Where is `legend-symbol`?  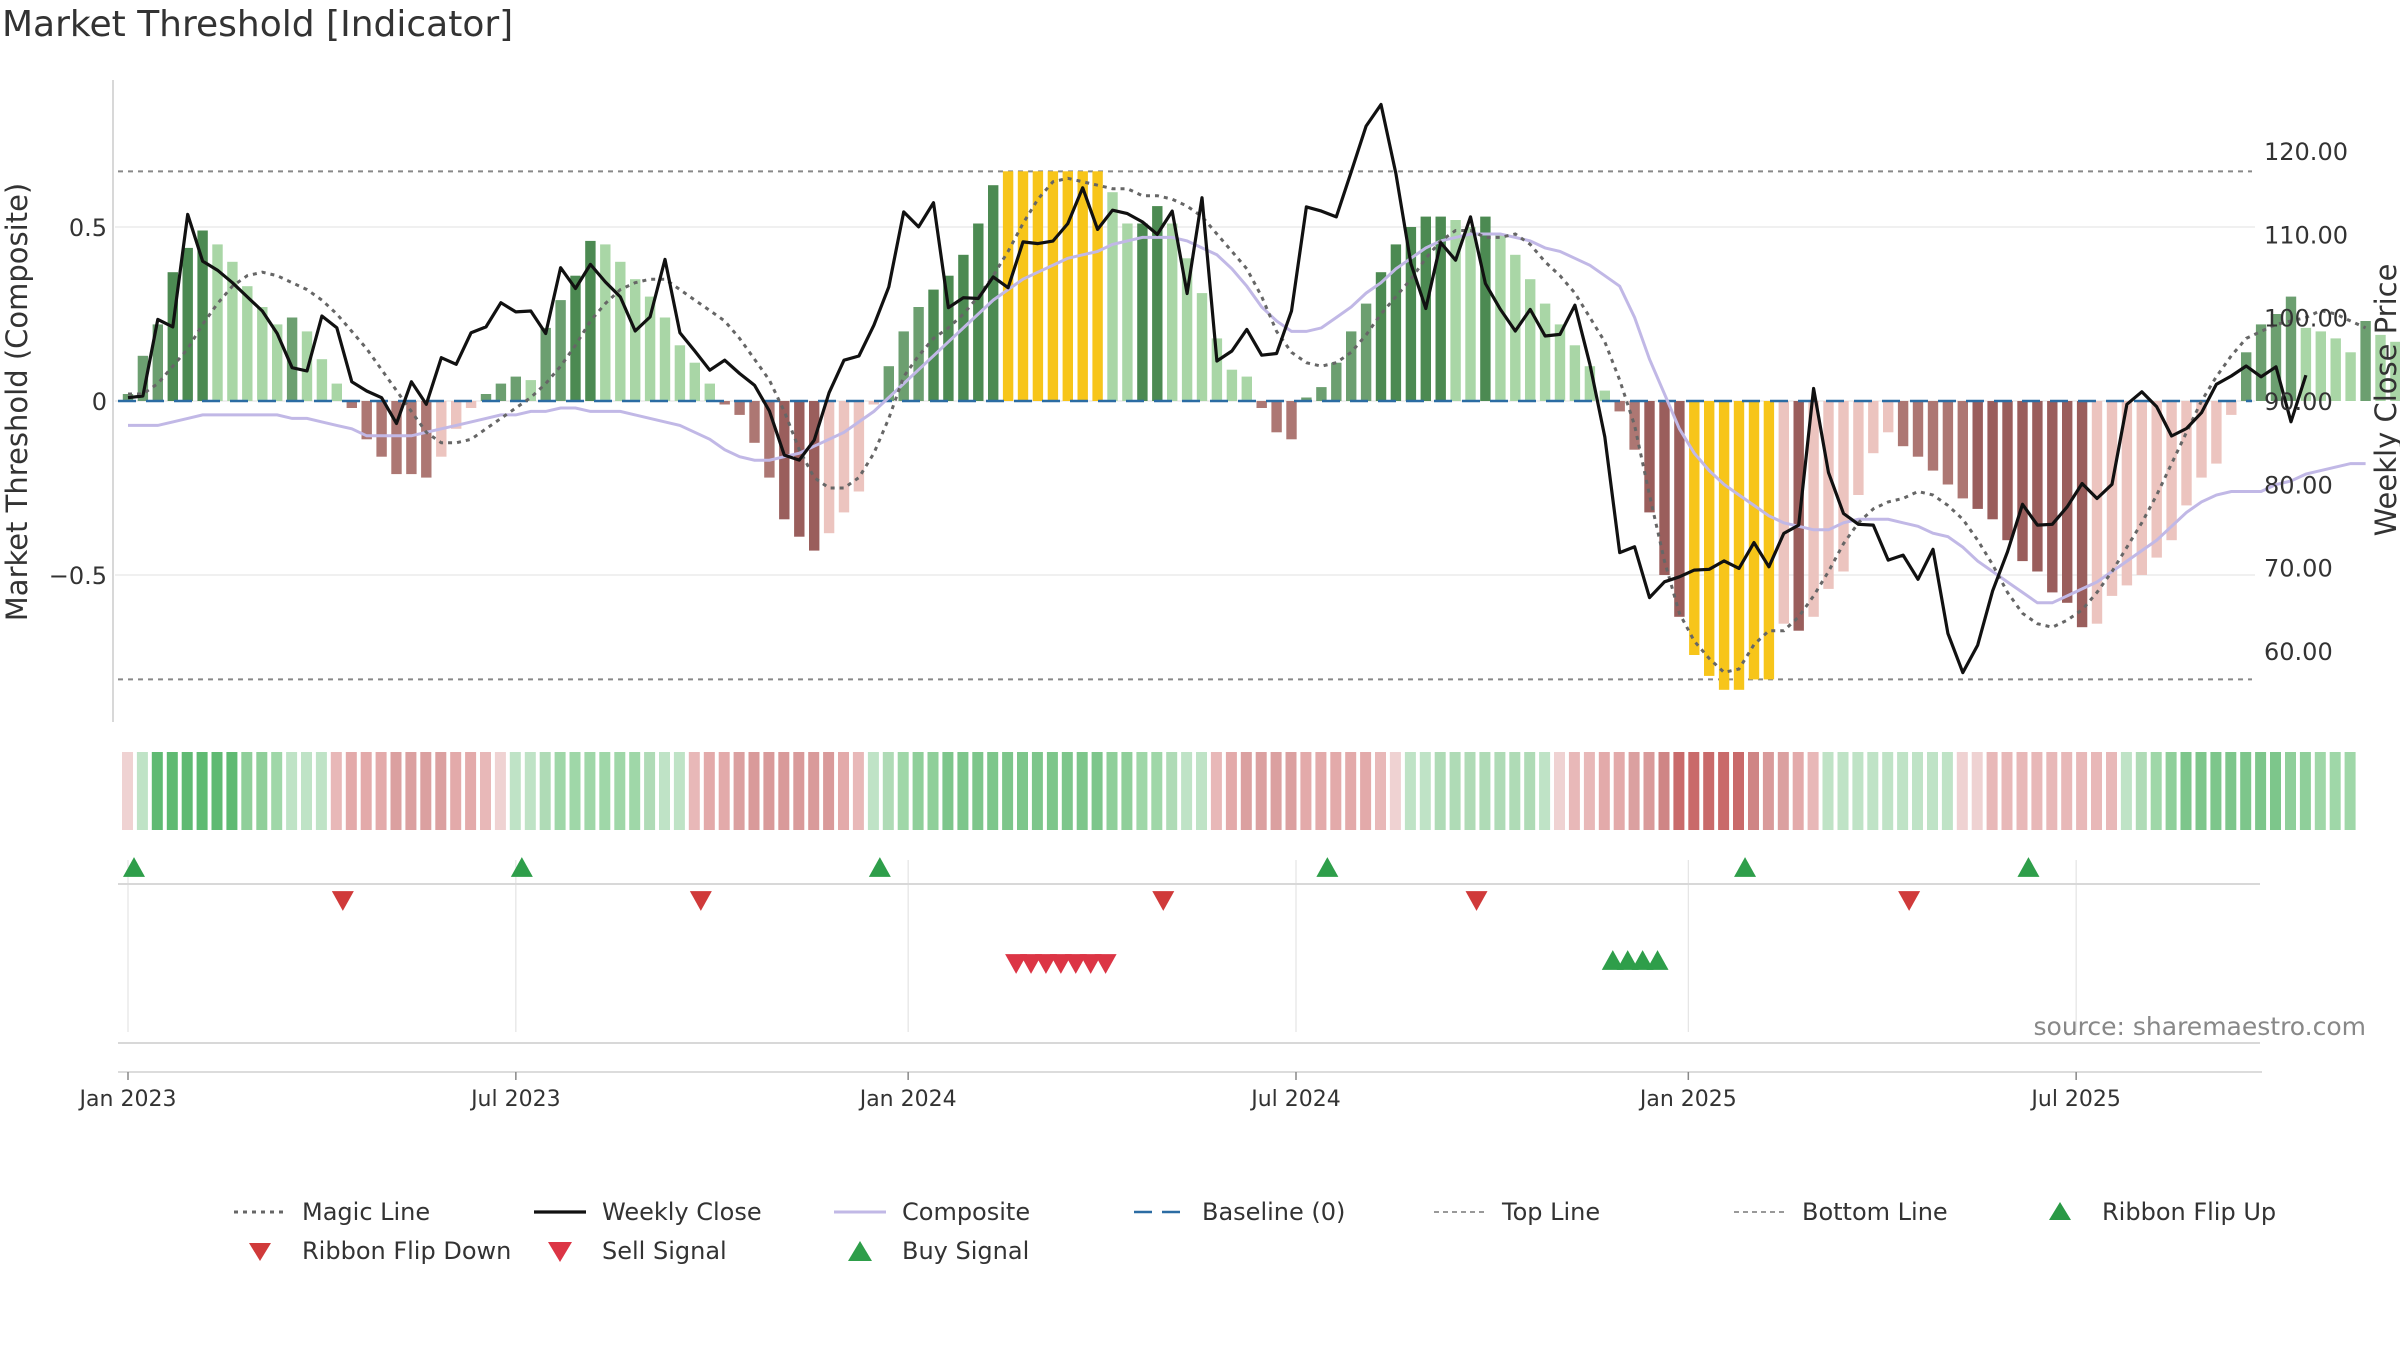
legend-symbol is located at coordinates (260, 1212).